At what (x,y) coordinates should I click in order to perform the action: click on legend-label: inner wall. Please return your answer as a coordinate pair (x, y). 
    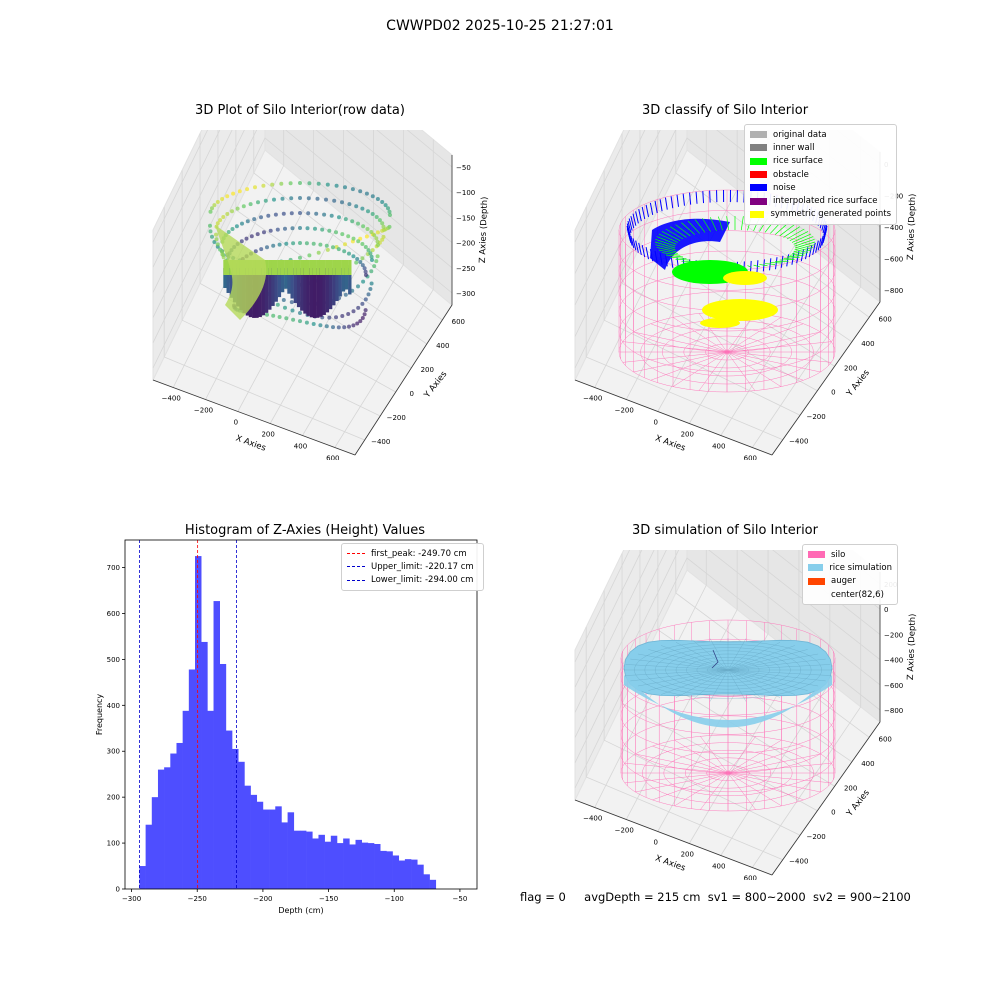
    Looking at the image, I should click on (794, 147).